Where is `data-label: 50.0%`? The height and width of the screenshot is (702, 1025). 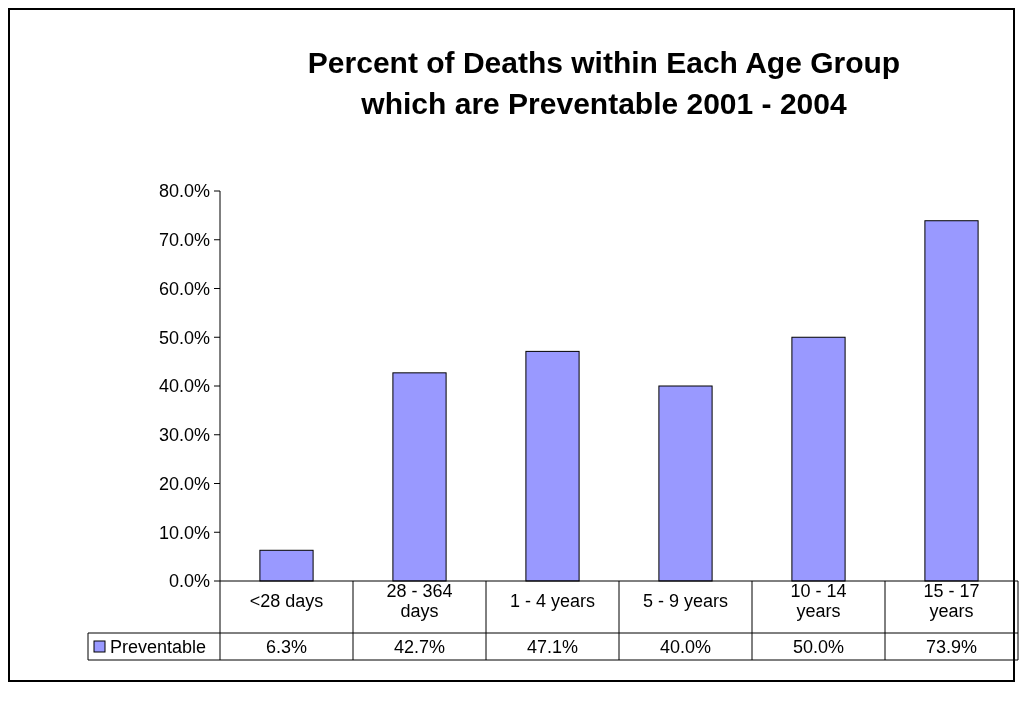 data-label: 50.0% is located at coordinates (818, 647).